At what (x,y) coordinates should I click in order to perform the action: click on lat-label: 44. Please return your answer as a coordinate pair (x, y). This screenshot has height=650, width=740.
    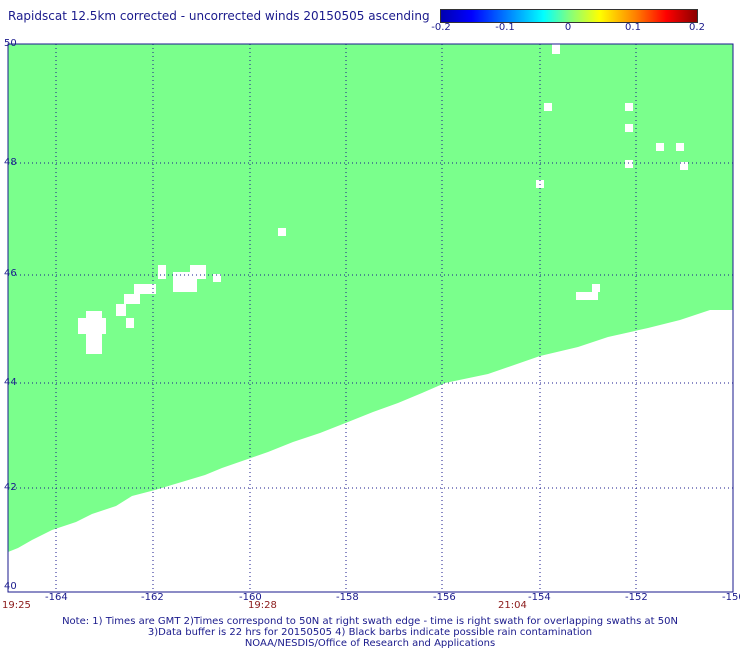
    Looking at the image, I should click on (10, 382).